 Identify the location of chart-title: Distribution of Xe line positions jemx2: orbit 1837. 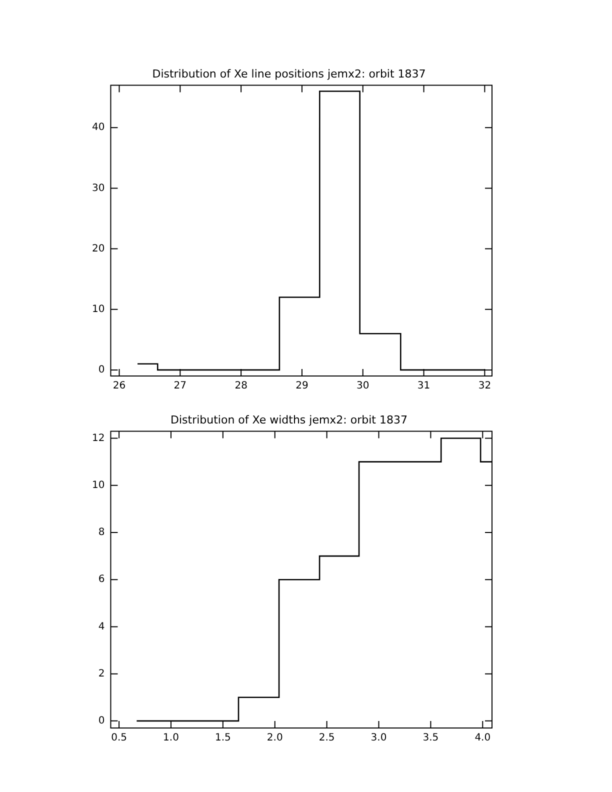
(289, 73).